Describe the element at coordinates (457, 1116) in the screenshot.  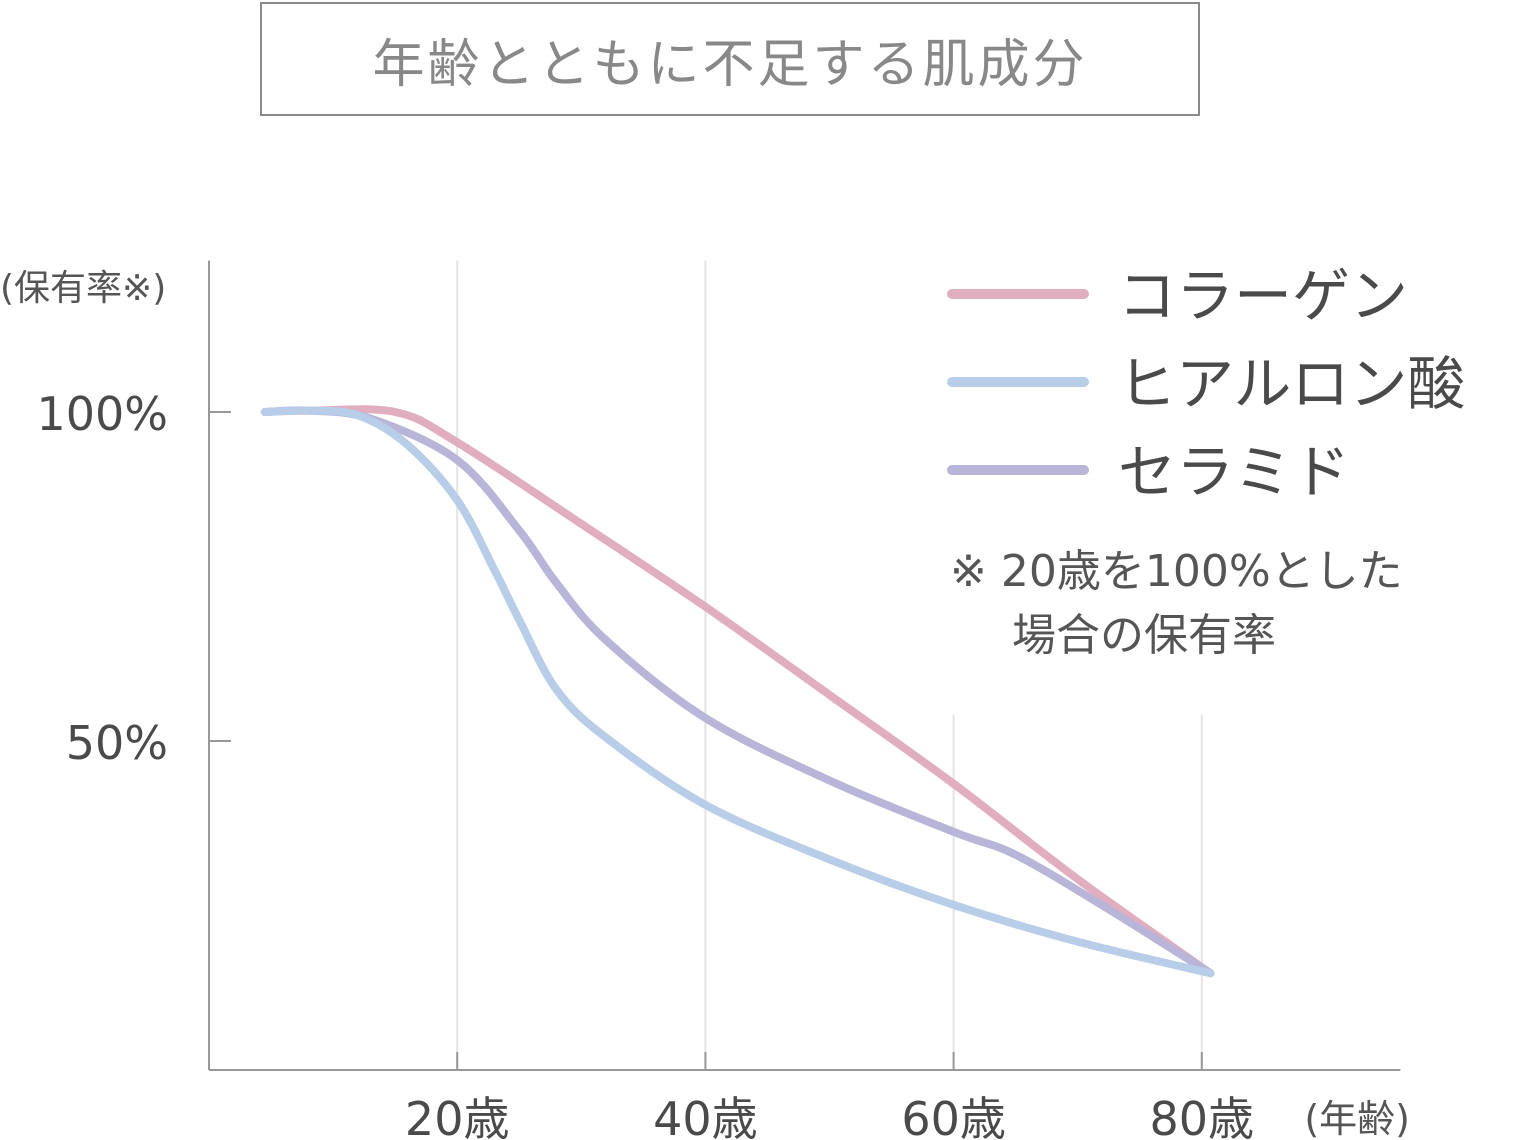
I see `x-tick-label: 20歳` at that location.